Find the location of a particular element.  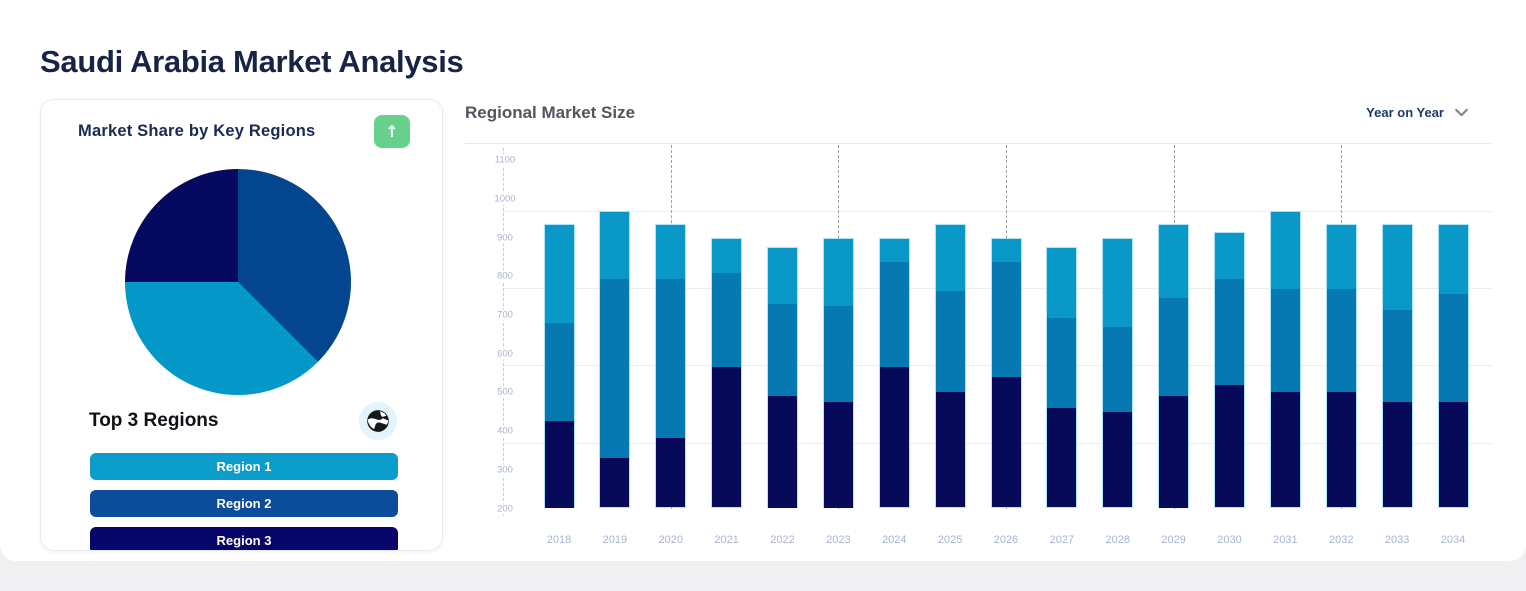

x-axis-label-2034: 2034 is located at coordinates (1453, 540).